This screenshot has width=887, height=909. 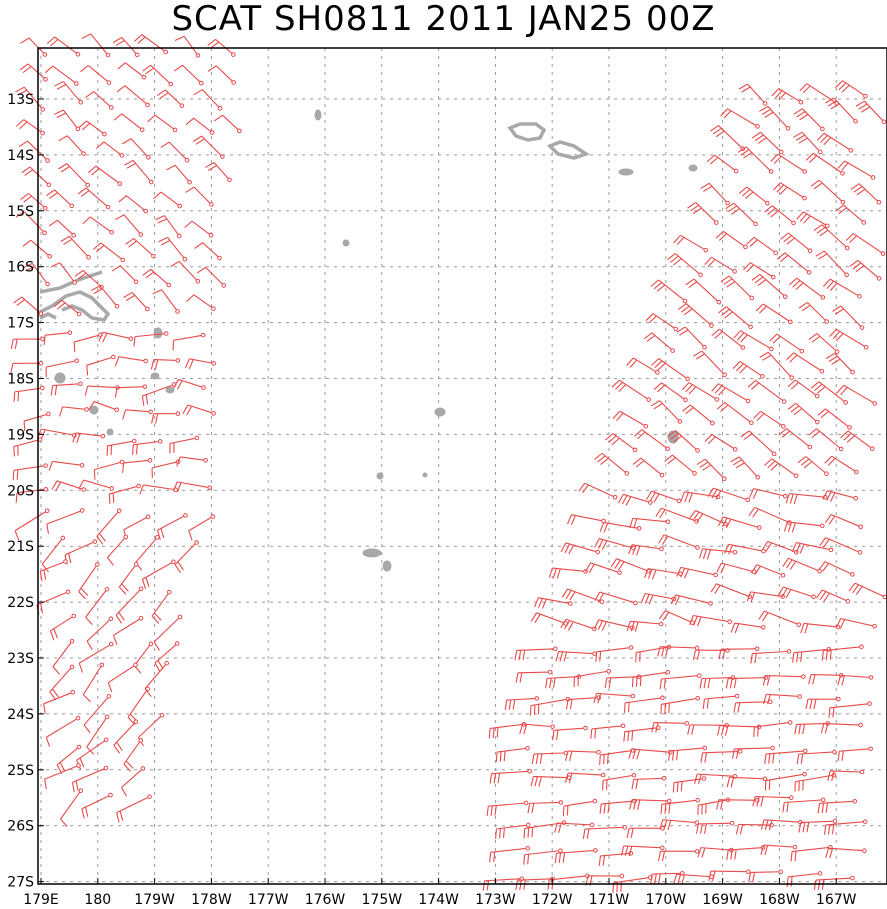 What do you see at coordinates (318, 115) in the screenshot?
I see `island-wallis` at bounding box center [318, 115].